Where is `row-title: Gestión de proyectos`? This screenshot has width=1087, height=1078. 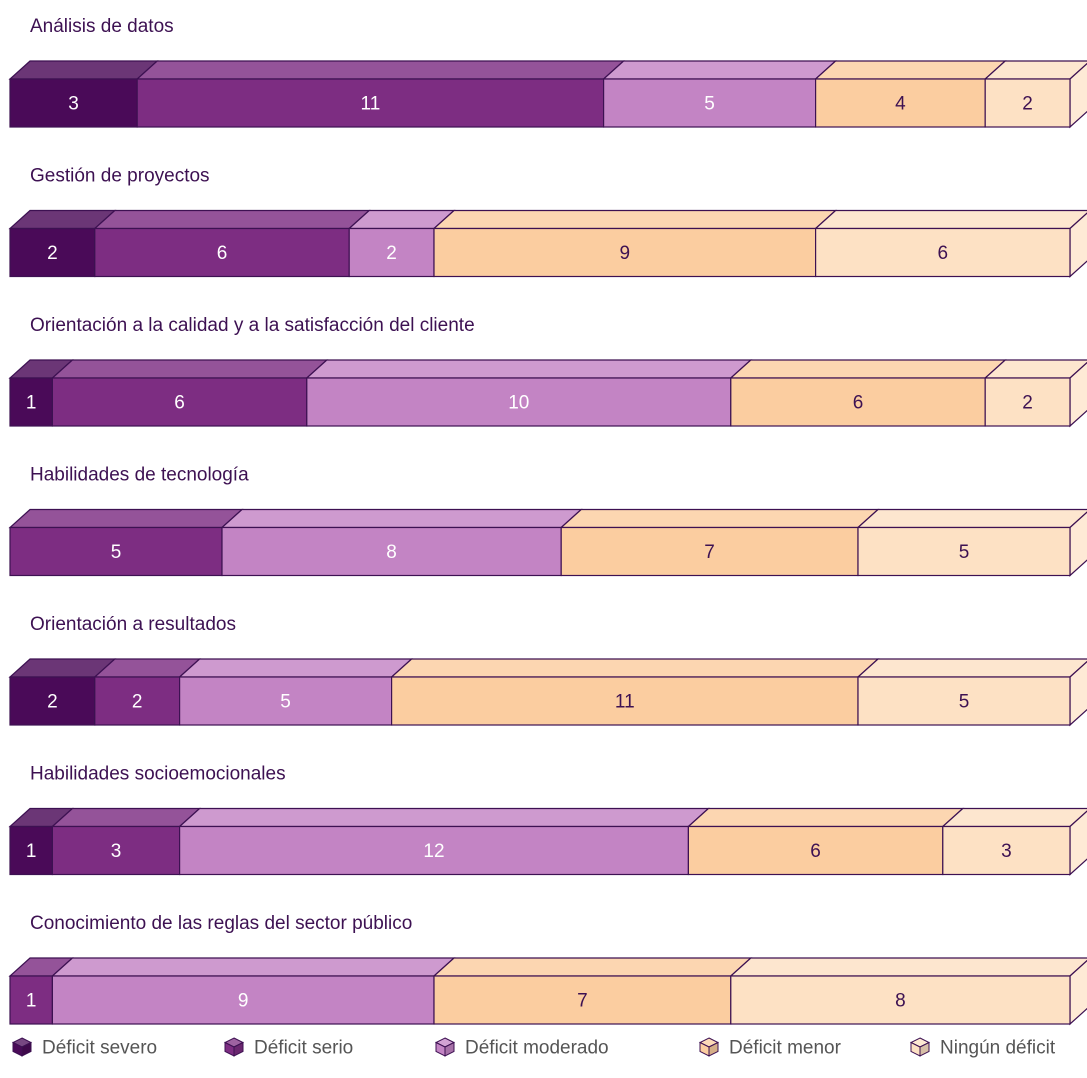
row-title: Gestión de proyectos is located at coordinates (120, 176).